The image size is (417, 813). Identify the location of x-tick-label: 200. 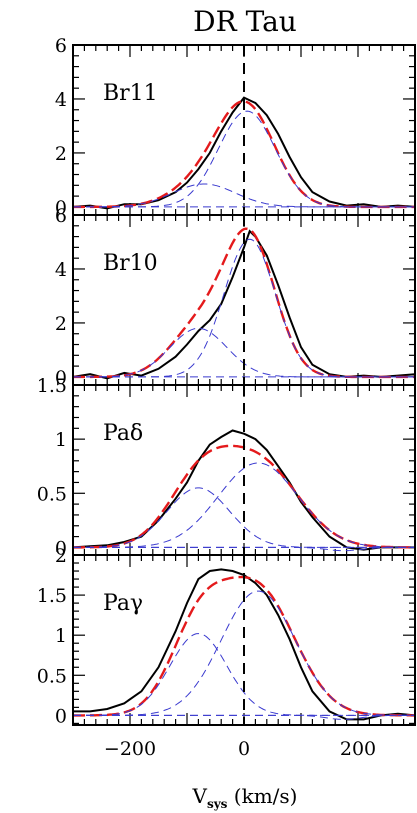
(358, 749).